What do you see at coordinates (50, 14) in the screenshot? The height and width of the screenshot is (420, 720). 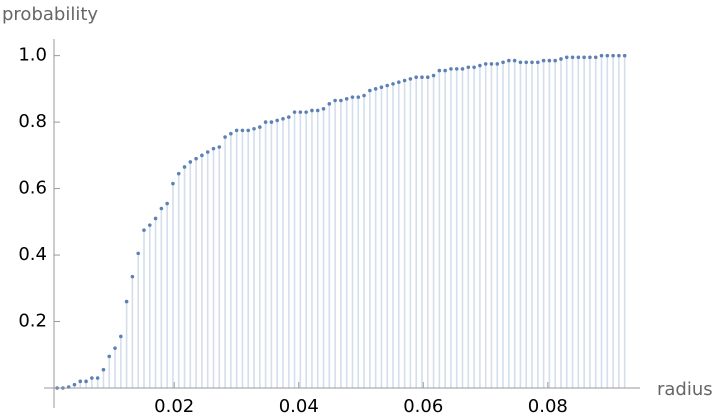 I see `y-axis-label: probability` at bounding box center [50, 14].